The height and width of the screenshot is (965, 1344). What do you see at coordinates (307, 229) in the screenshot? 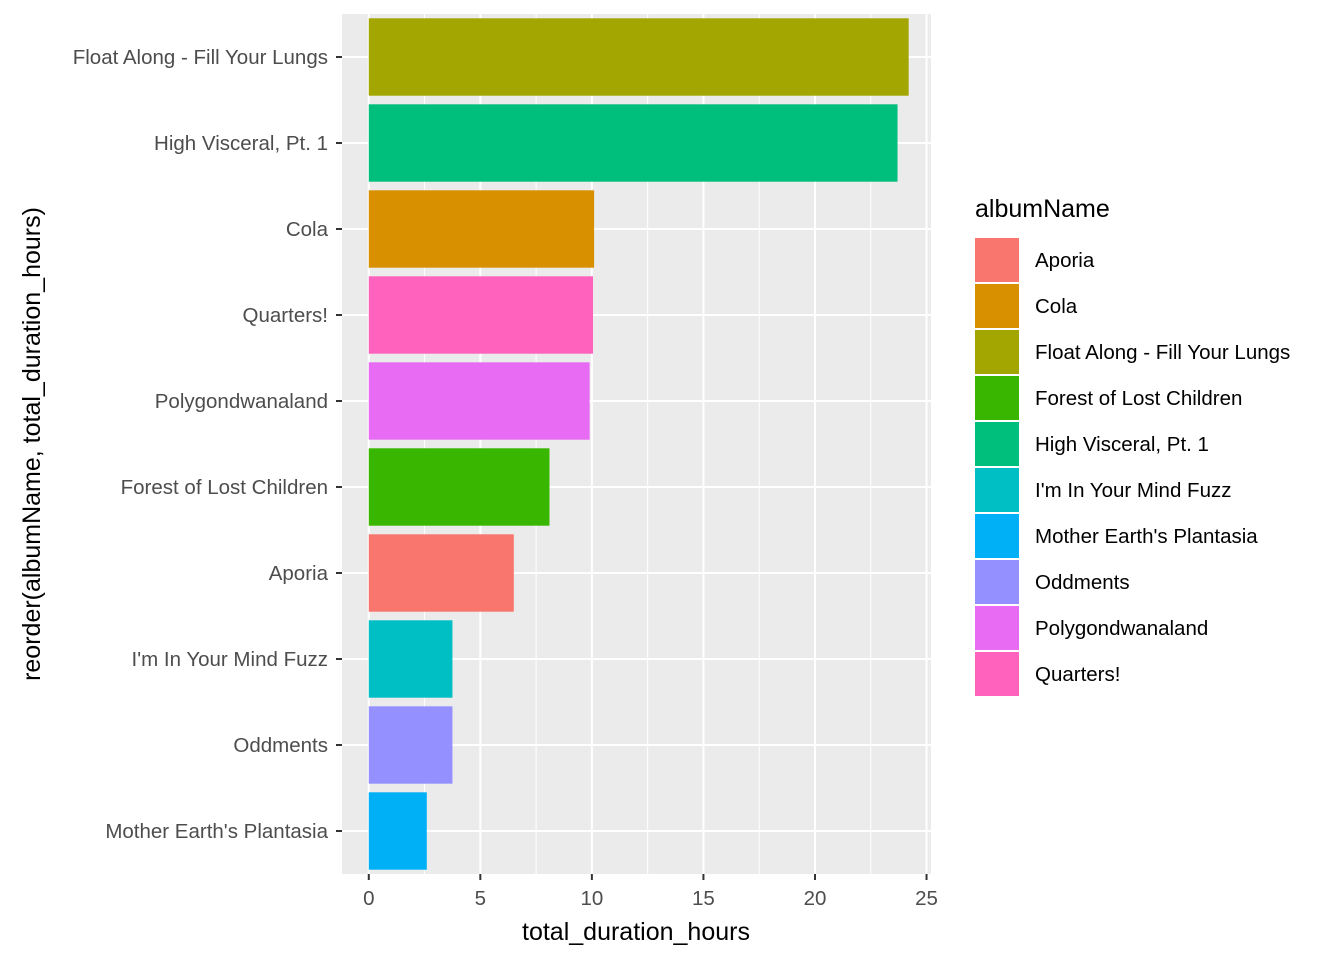
I see `y-tick-label: Cola` at bounding box center [307, 229].